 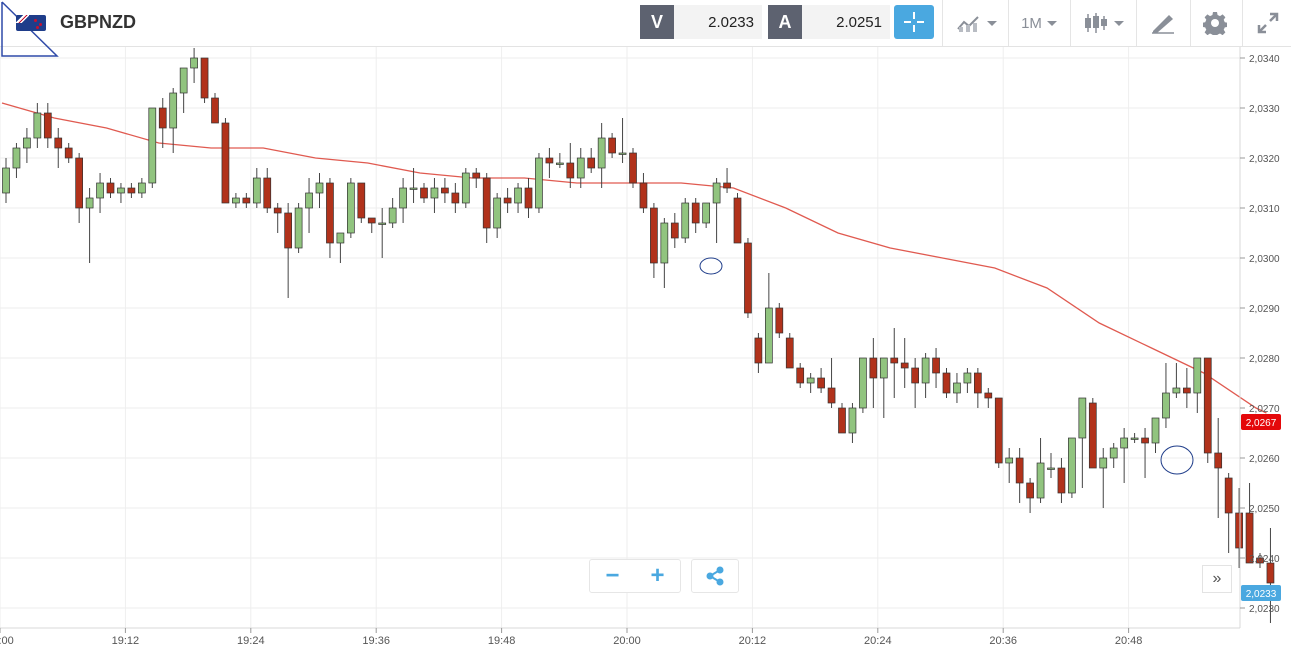 I want to click on bid-price-box: V 2.0233, so click(x=701, y=22).